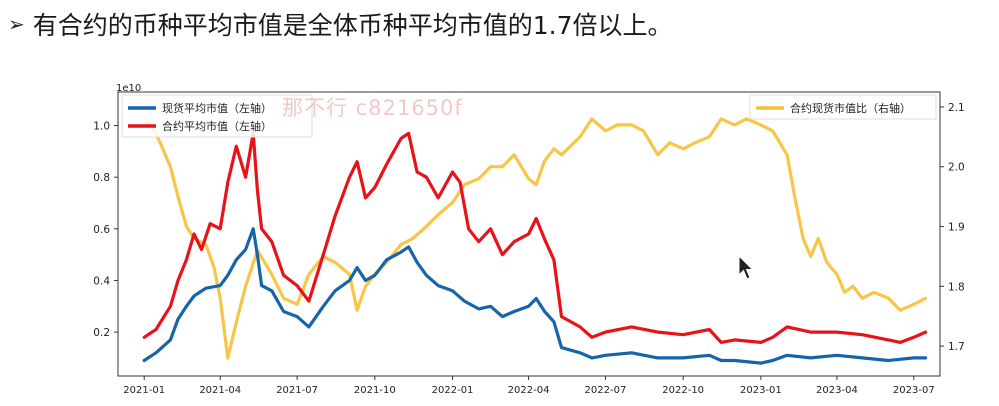 This screenshot has width=999, height=406. What do you see at coordinates (101, 230) in the screenshot?
I see `y-left-tick-label: 0.6` at bounding box center [101, 230].